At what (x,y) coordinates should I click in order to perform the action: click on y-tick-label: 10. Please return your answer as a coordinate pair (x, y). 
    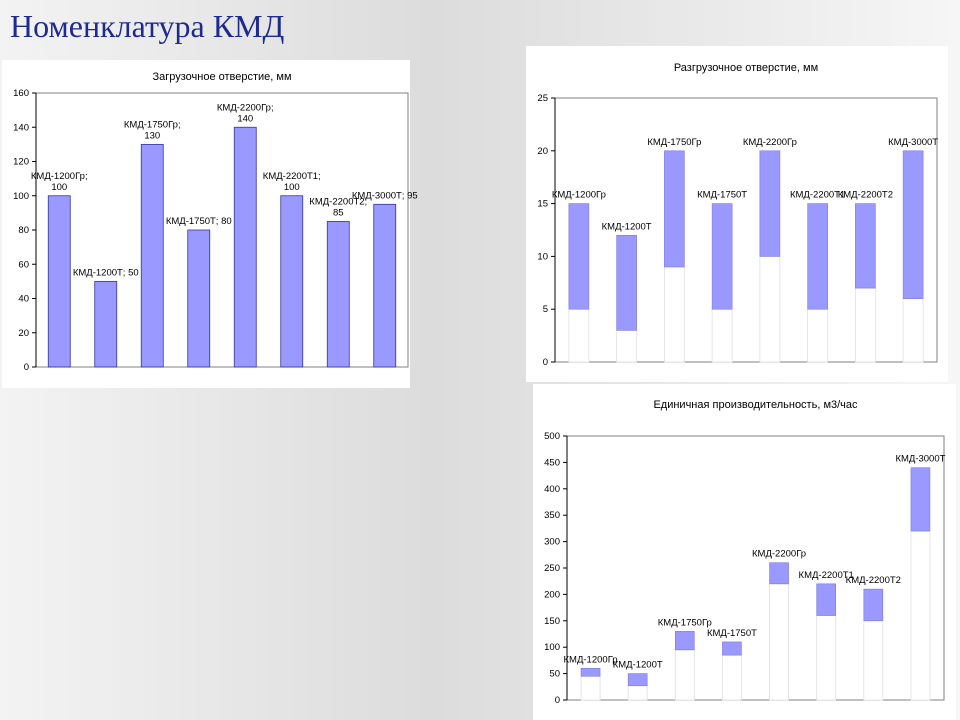
    Looking at the image, I should click on (542, 256).